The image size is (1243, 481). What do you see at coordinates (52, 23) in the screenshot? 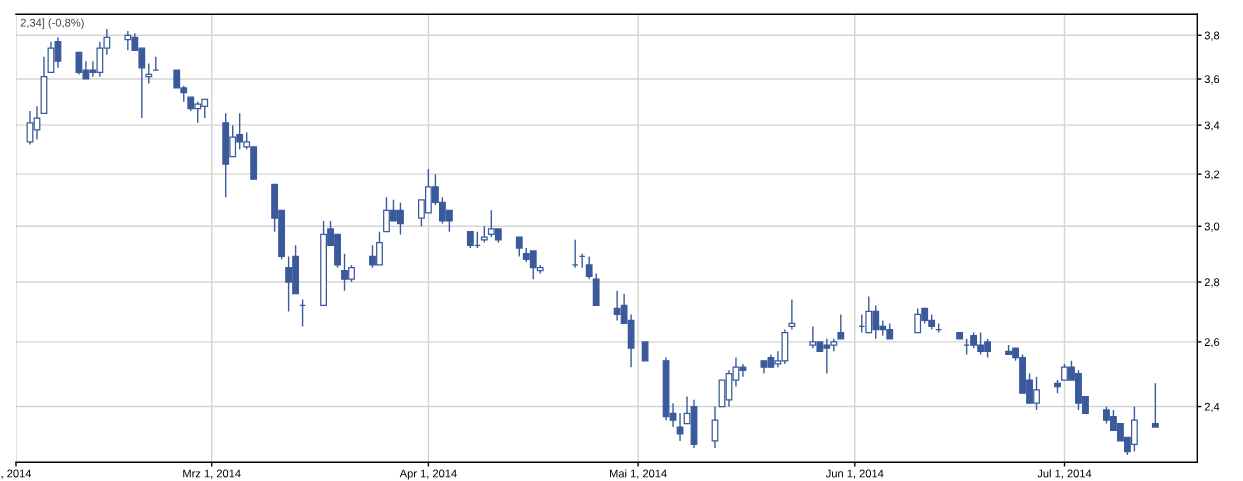
I see `annotation: 2,34] (-0,8%)` at bounding box center [52, 23].